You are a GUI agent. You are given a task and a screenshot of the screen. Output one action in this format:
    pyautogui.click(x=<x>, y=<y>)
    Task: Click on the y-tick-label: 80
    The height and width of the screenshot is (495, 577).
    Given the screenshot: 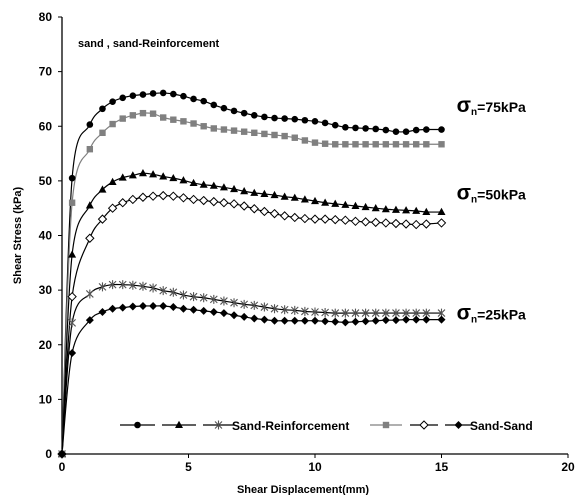 What is the action you would take?
    pyautogui.click(x=46, y=17)
    